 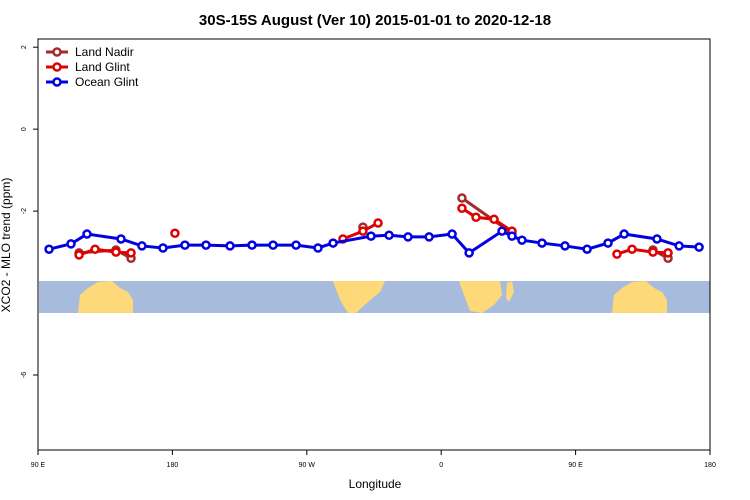 I want to click on x-axis-label: Longitude, so click(x=375, y=484).